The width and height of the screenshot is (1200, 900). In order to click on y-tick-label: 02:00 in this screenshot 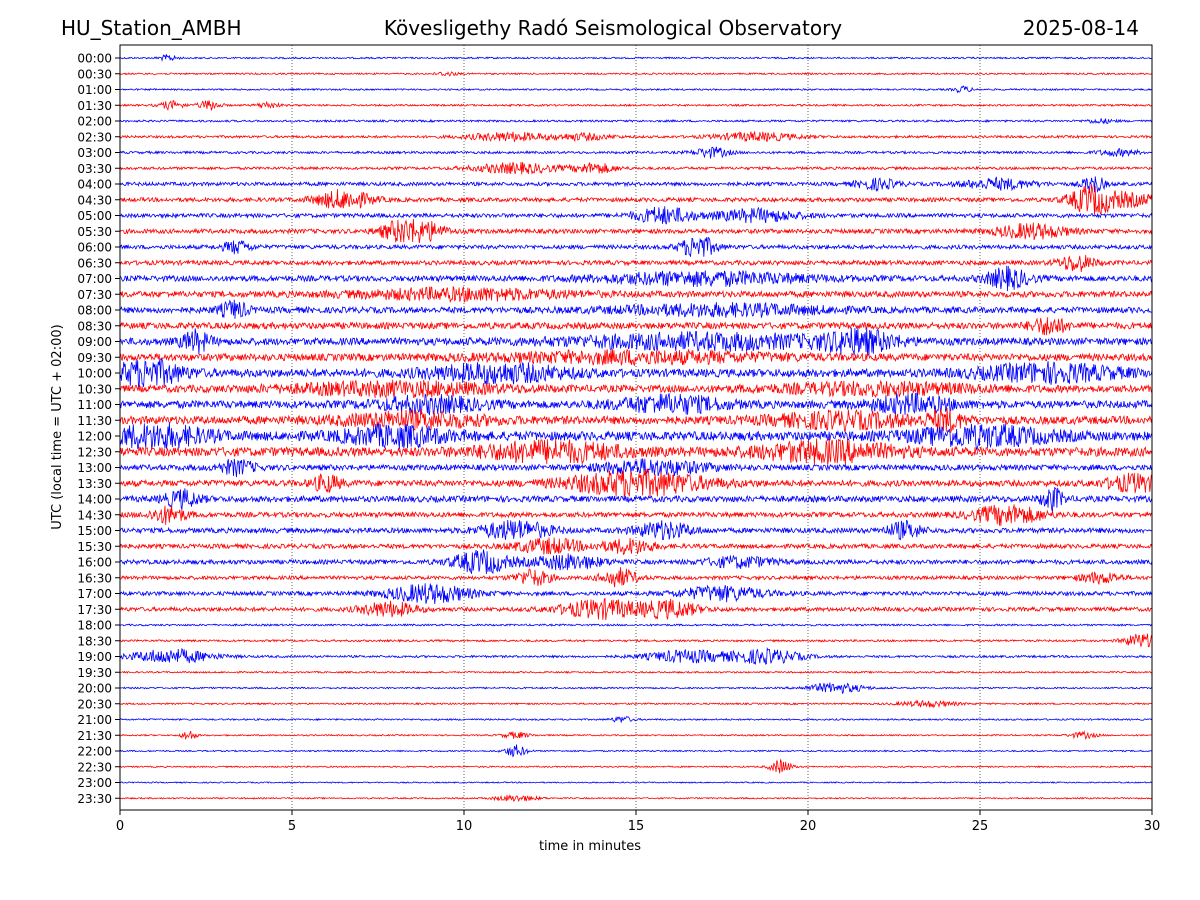, I will do `click(94, 122)`.